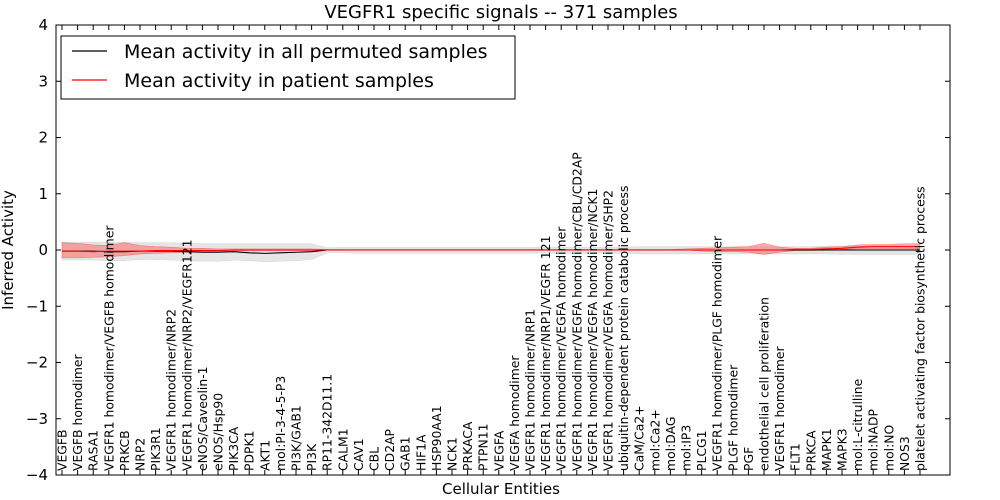 The image size is (1000, 500). I want to click on x-tick-label: endothelial cell proliferation, so click(764, 384).